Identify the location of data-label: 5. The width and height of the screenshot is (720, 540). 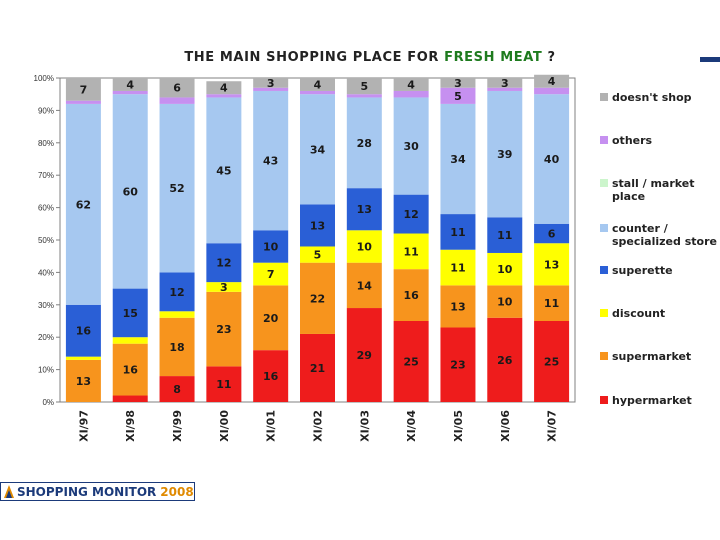
(318, 255).